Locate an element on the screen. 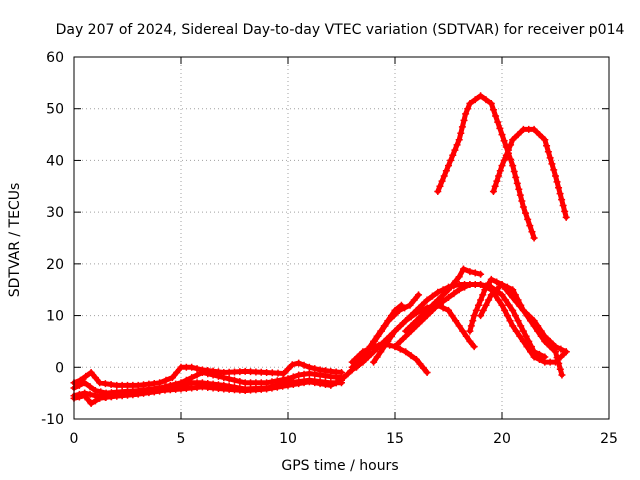 The width and height of the screenshot is (640, 480). y-tick-label: 20 is located at coordinates (55, 265).